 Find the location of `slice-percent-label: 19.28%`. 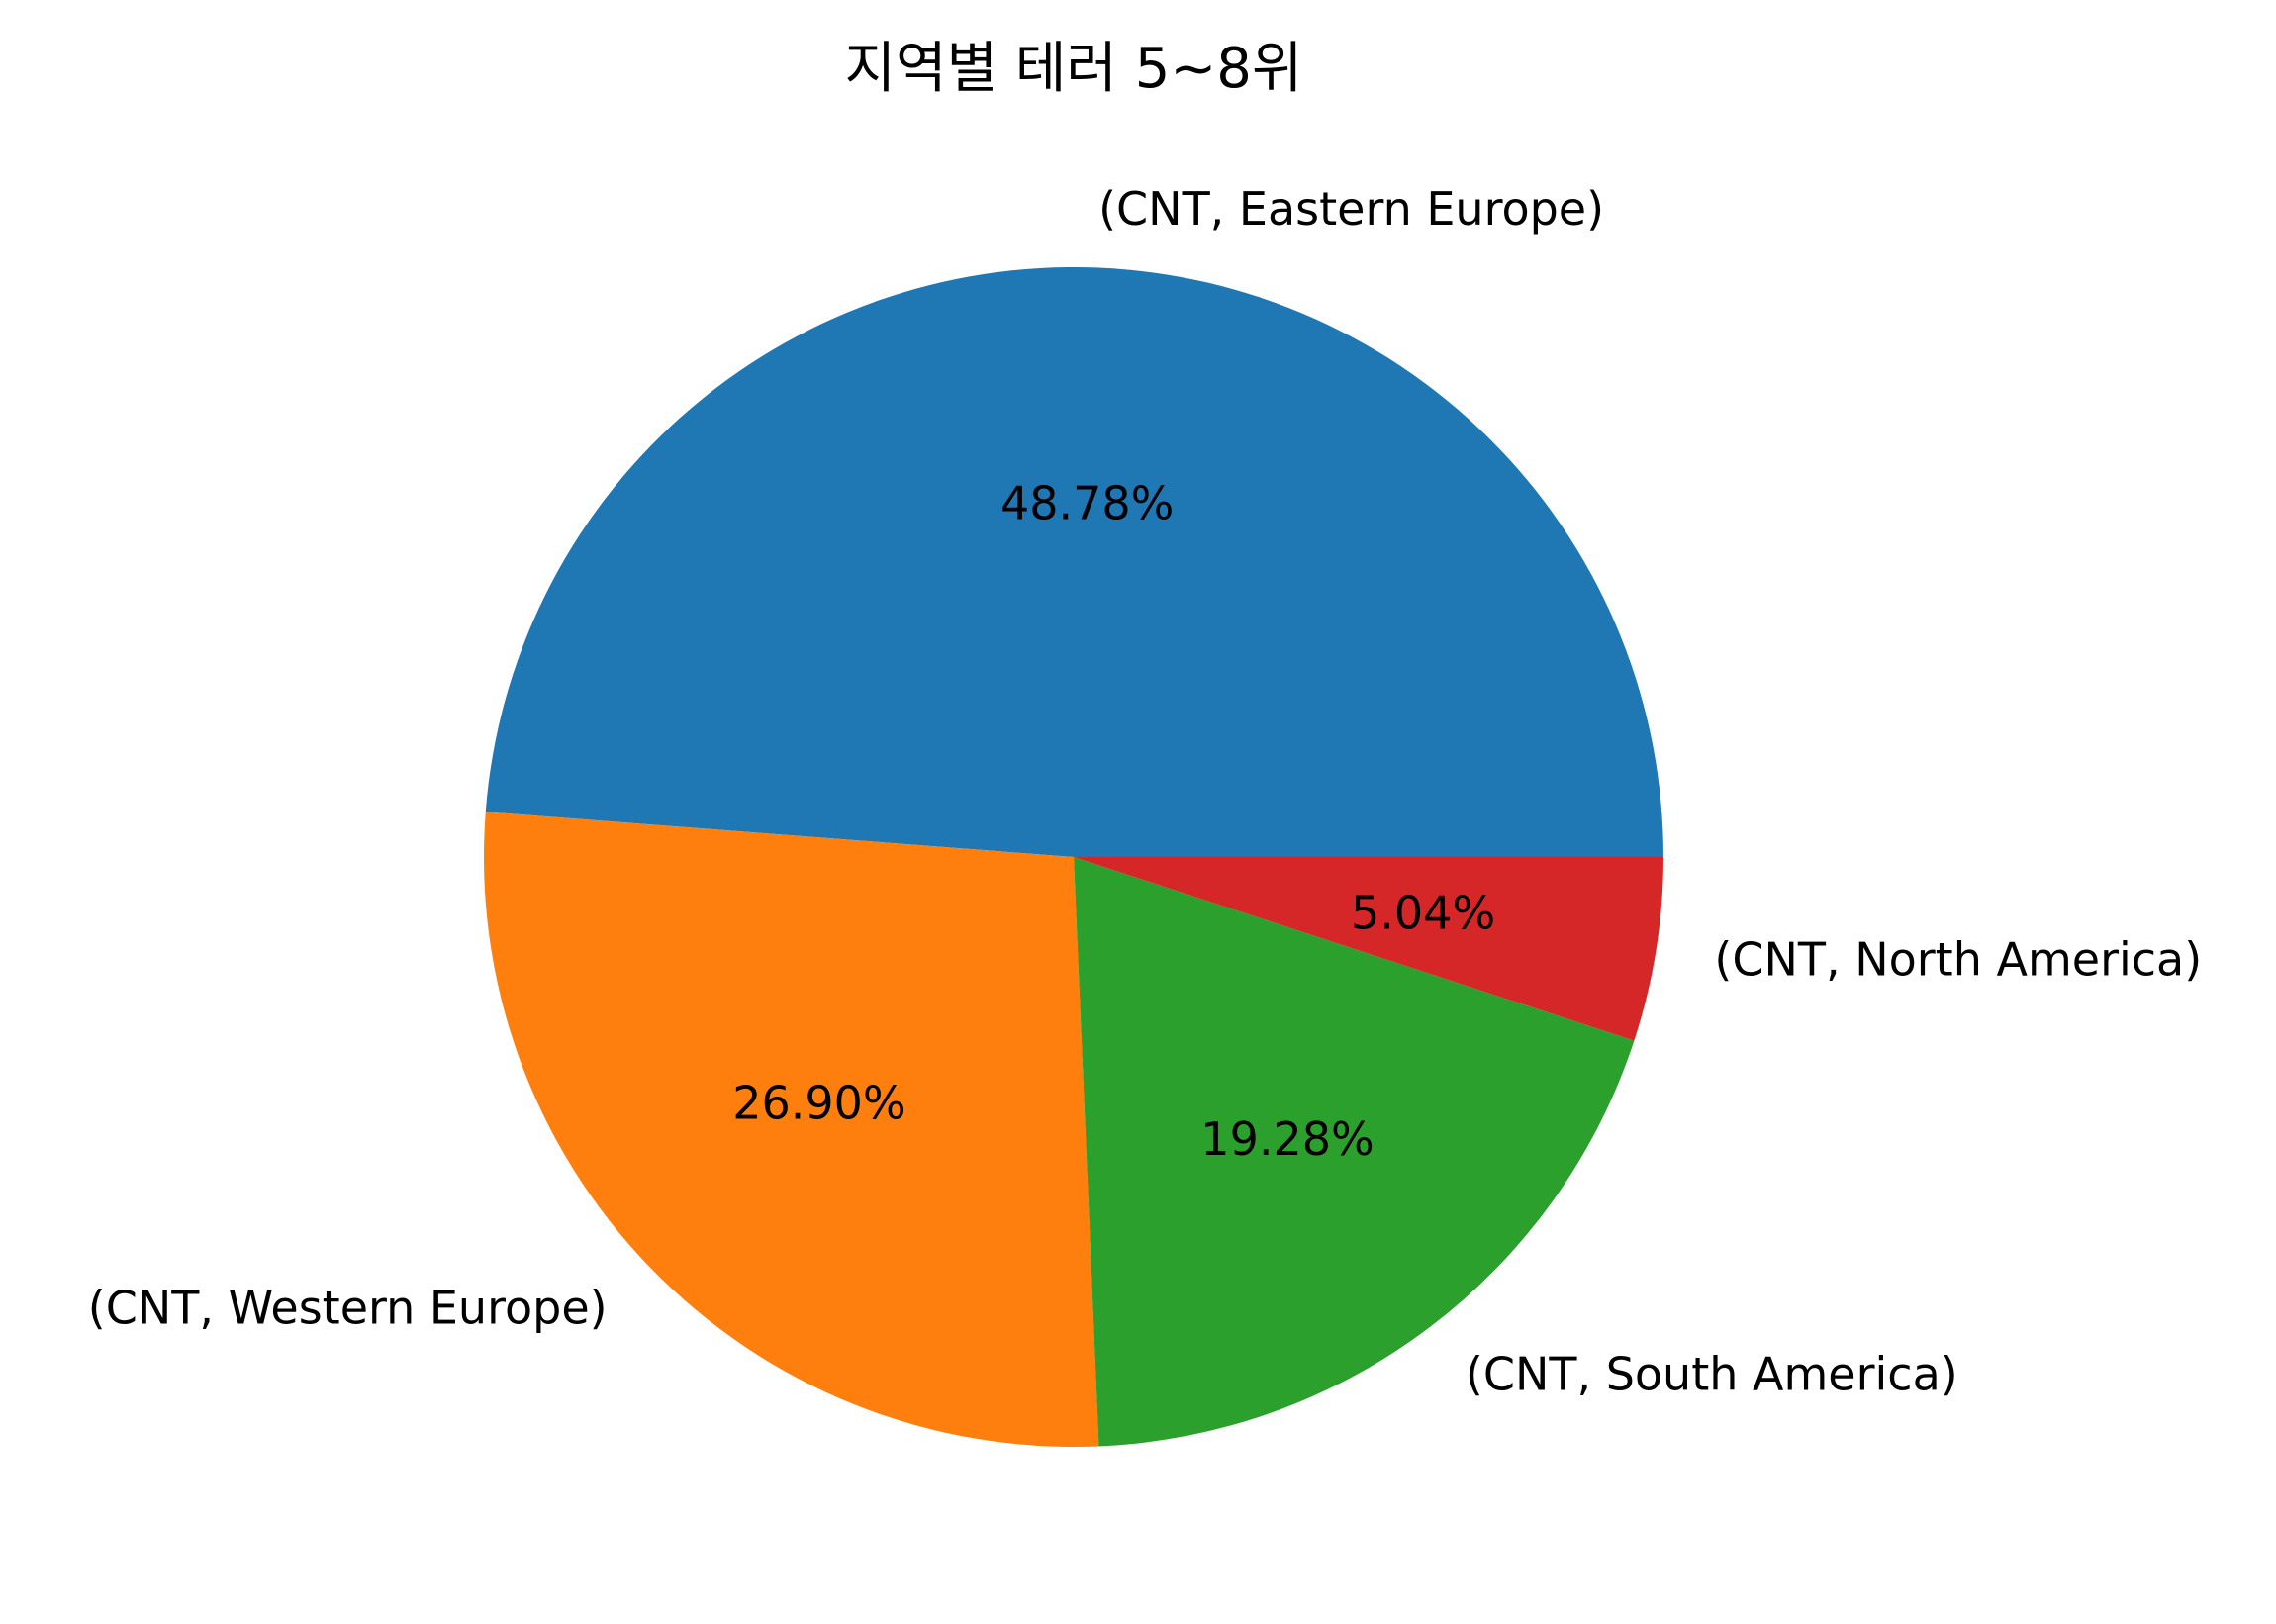

slice-percent-label: 19.28% is located at coordinates (1287, 1139).